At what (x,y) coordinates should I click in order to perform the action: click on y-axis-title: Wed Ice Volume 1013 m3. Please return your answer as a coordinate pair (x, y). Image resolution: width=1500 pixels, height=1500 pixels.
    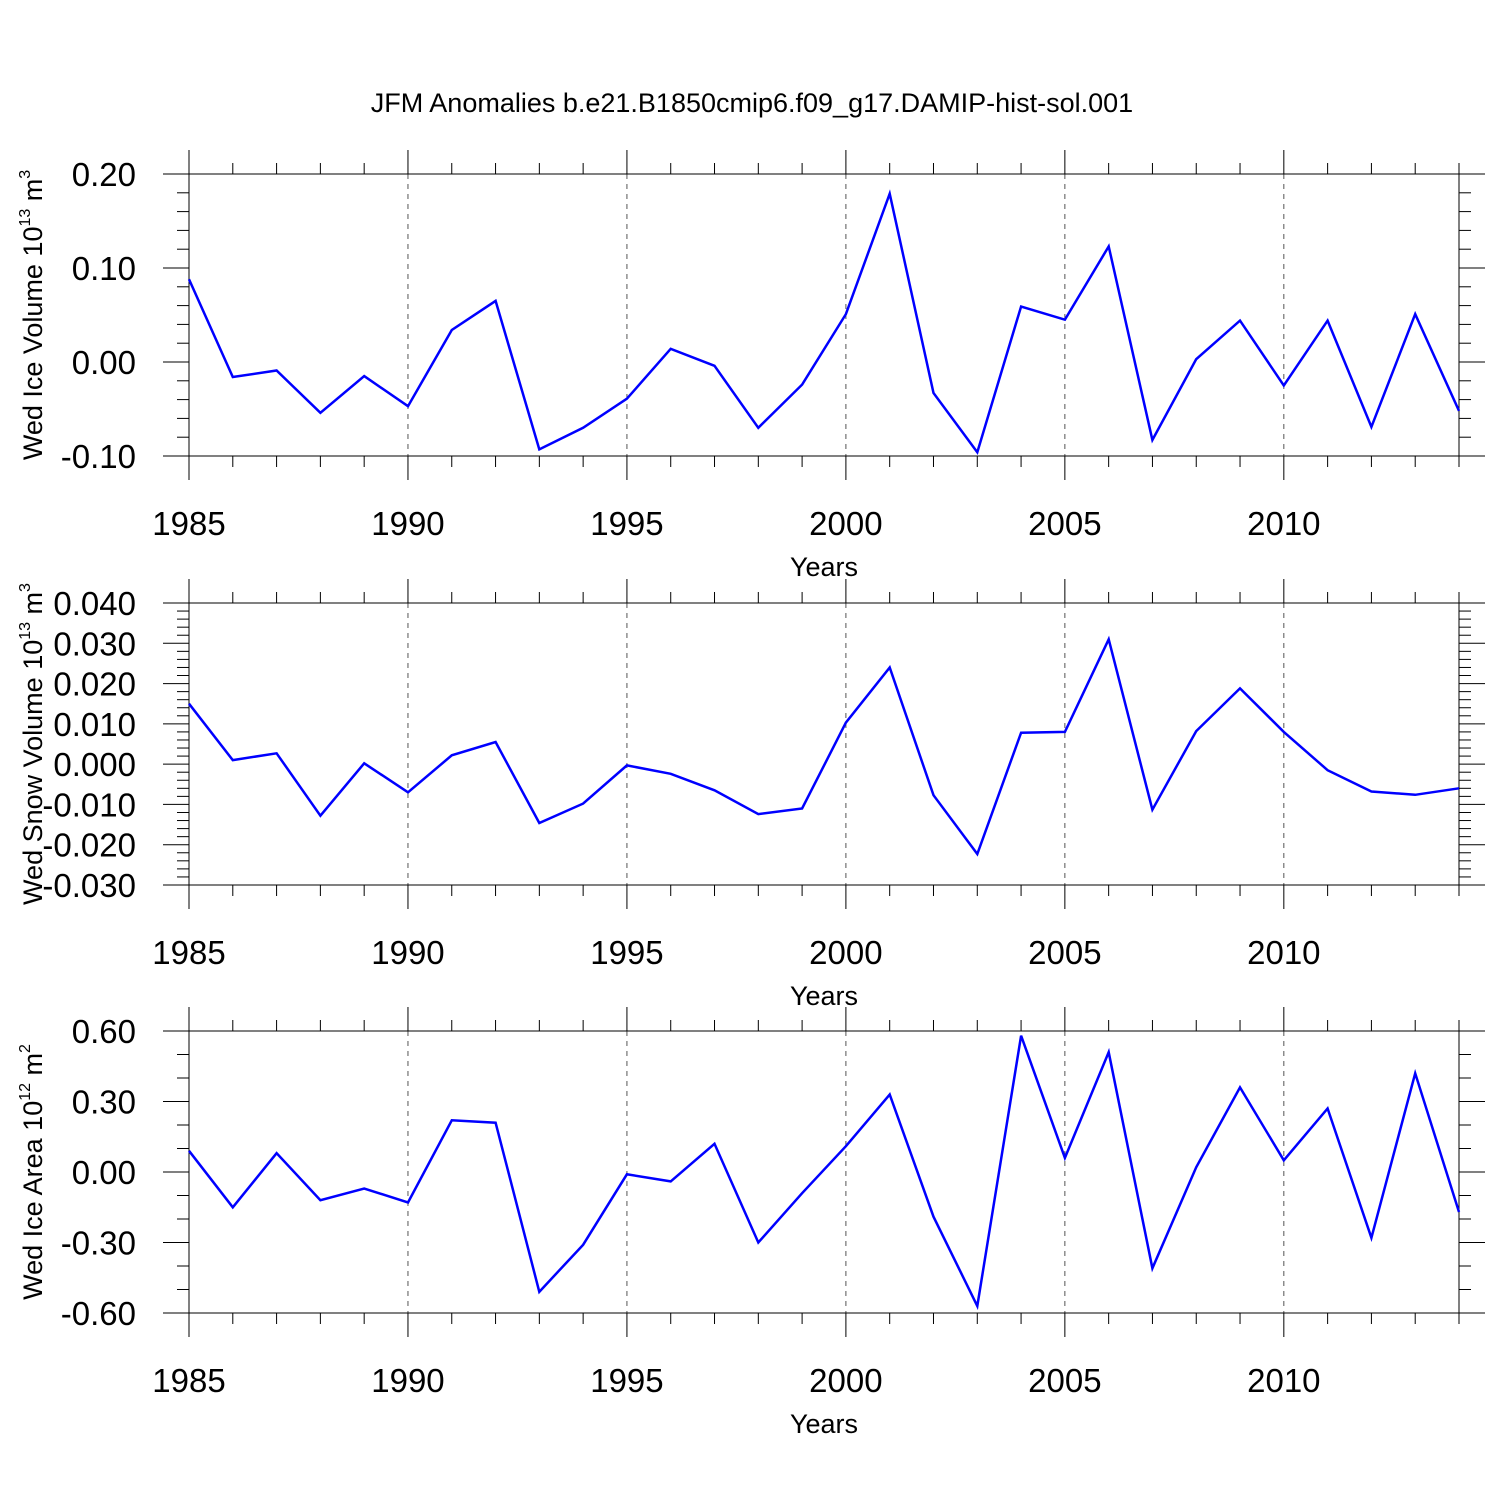
    Looking at the image, I should click on (32, 315).